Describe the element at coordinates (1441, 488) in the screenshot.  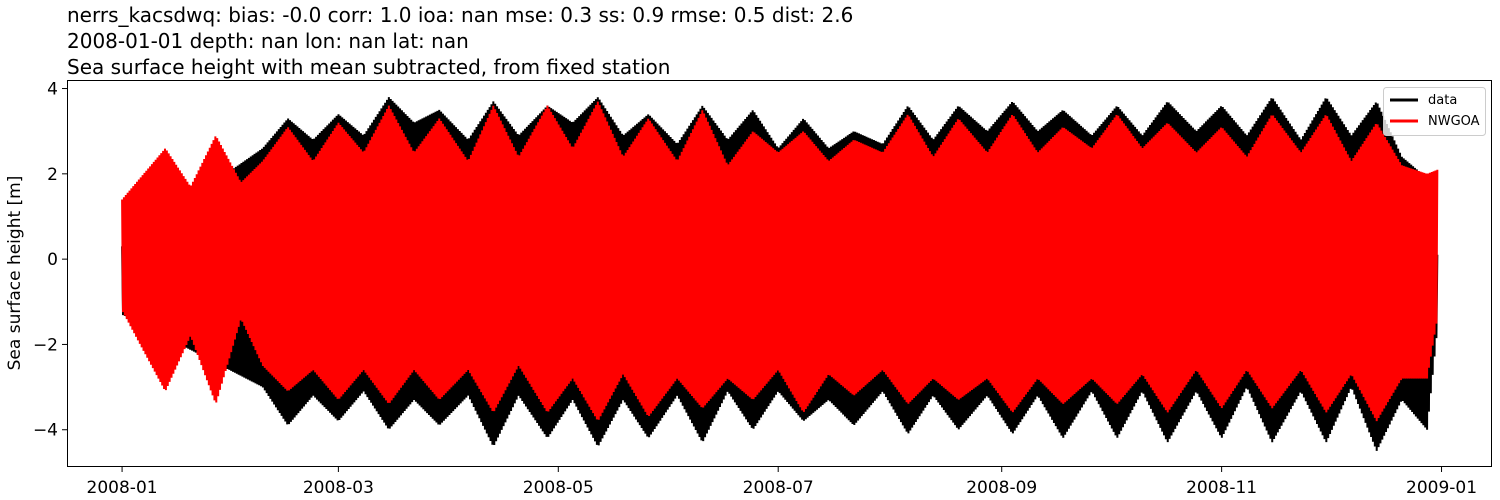
I see `x-tick-label-6: 2009-01` at that location.